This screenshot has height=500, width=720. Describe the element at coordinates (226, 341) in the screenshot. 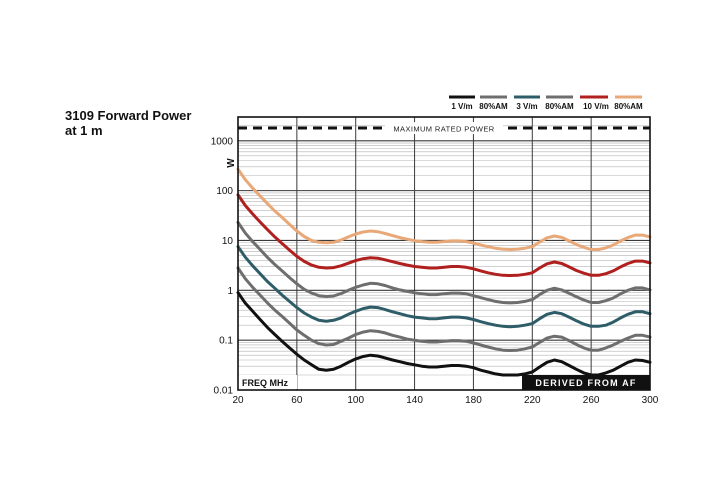

I see `y-tick-label: 0.1` at that location.